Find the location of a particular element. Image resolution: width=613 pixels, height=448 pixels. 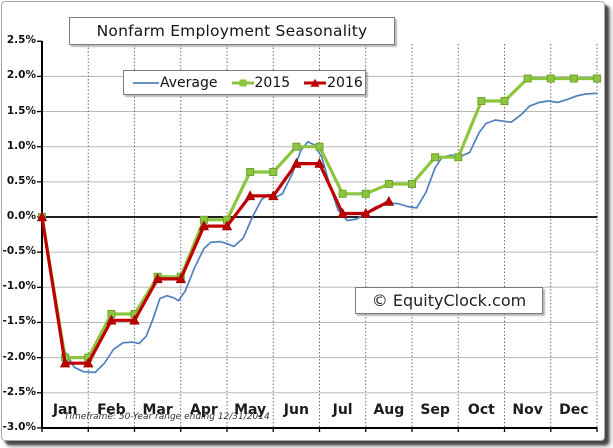

legend-item-2015: 2015 is located at coordinates (261, 82).